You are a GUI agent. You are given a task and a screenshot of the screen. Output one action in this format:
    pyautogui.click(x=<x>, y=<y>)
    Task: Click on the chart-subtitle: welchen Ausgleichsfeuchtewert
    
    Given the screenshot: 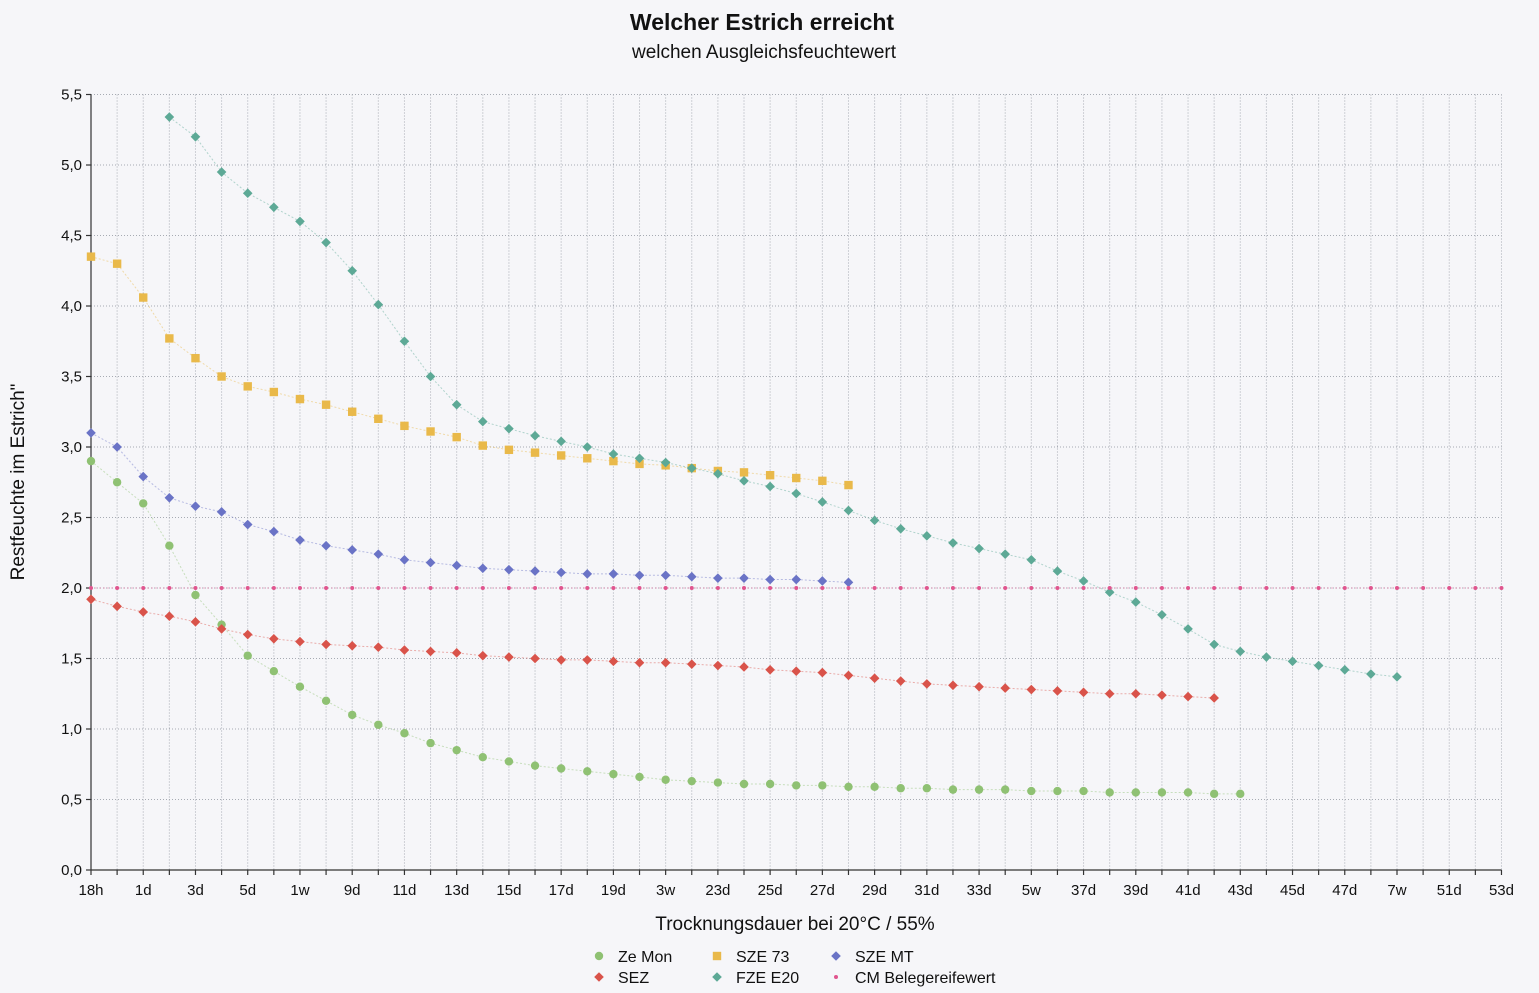 What is the action you would take?
    pyautogui.click(x=764, y=52)
    